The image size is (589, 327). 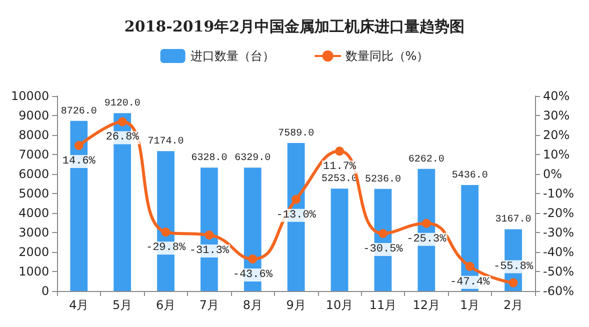 I want to click on y2-tick-label: 30%, so click(x=556, y=115).